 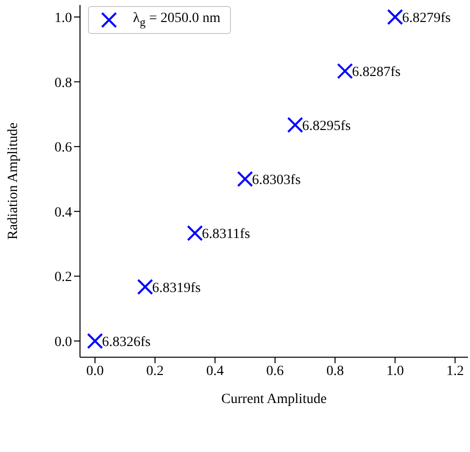 What do you see at coordinates (63, 18) in the screenshot?
I see `y-tick-label: 1.0` at bounding box center [63, 18].